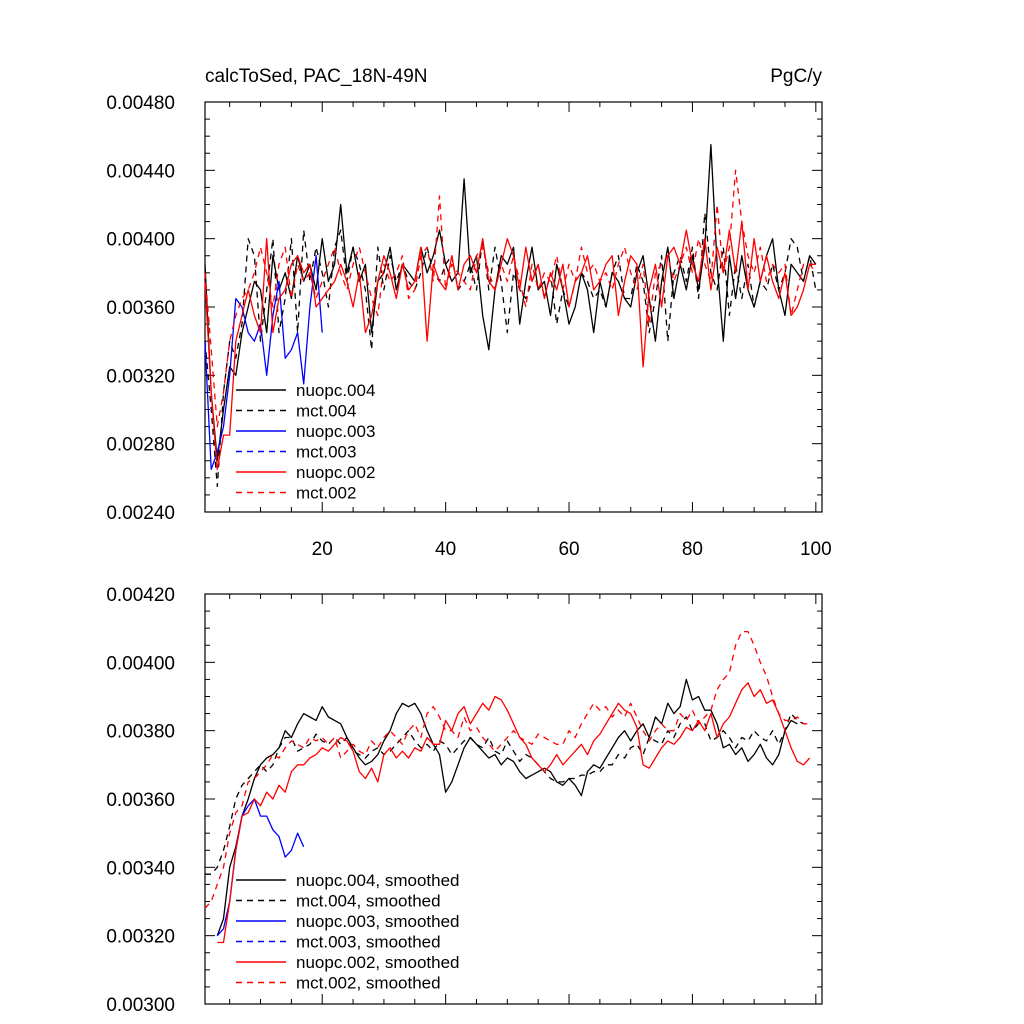  Describe the element at coordinates (378, 962) in the screenshot. I see `legend-label: nuopc.002, smoothed` at that location.